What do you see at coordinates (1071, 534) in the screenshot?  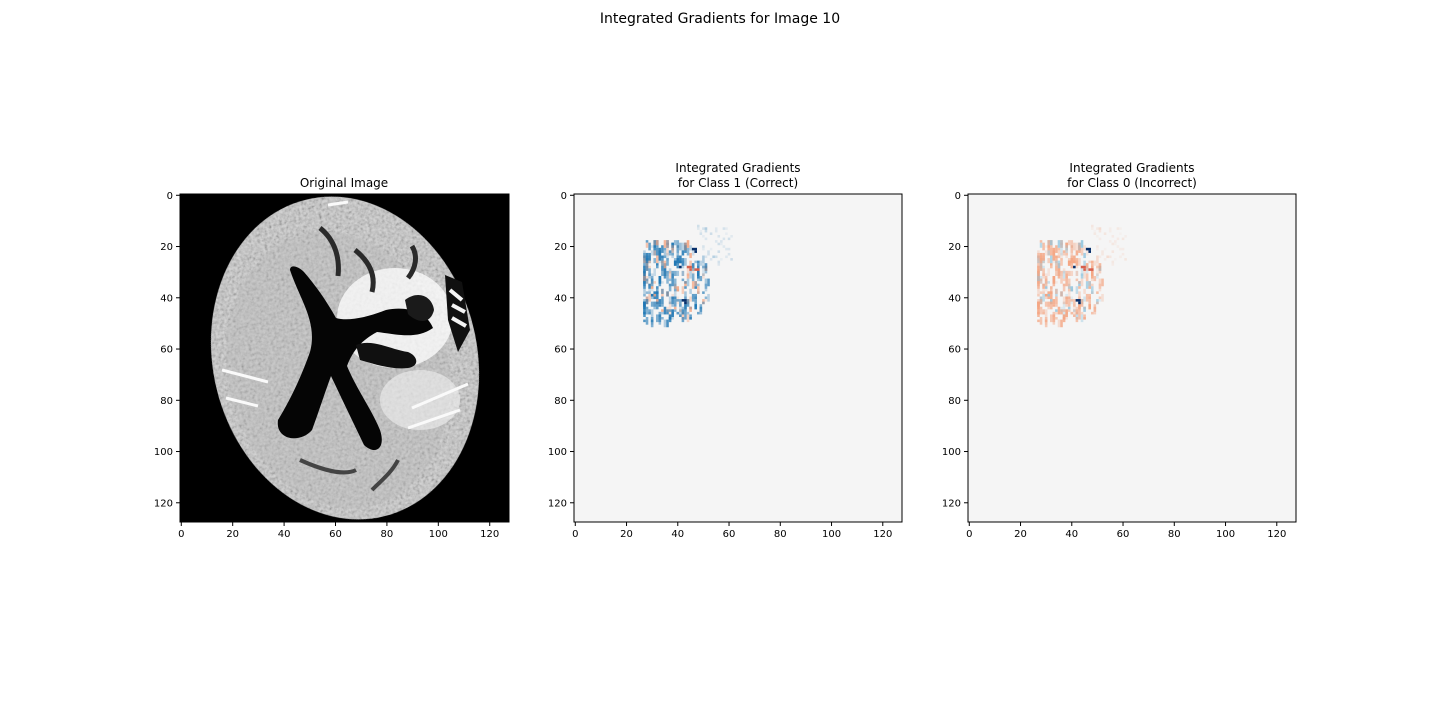 I see `x-tick-label: 40` at bounding box center [1071, 534].